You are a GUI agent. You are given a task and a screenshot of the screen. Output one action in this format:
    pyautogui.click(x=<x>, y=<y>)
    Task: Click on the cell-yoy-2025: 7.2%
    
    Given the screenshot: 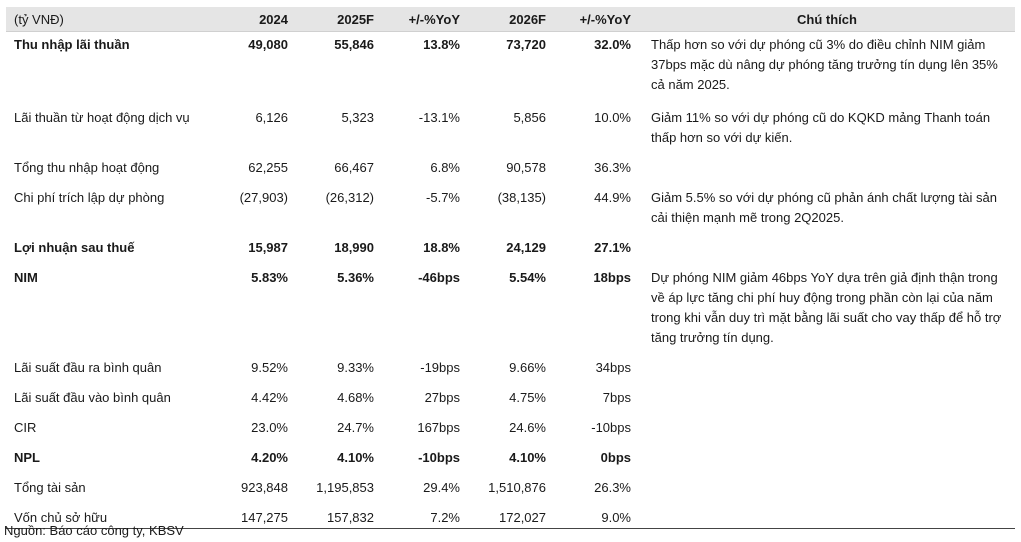 What is the action you would take?
    pyautogui.click(x=425, y=513)
    